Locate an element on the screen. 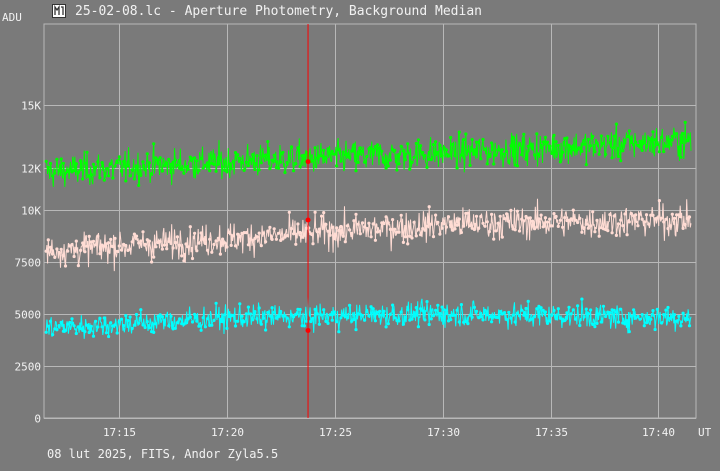  app-icon is located at coordinates (59, 11).